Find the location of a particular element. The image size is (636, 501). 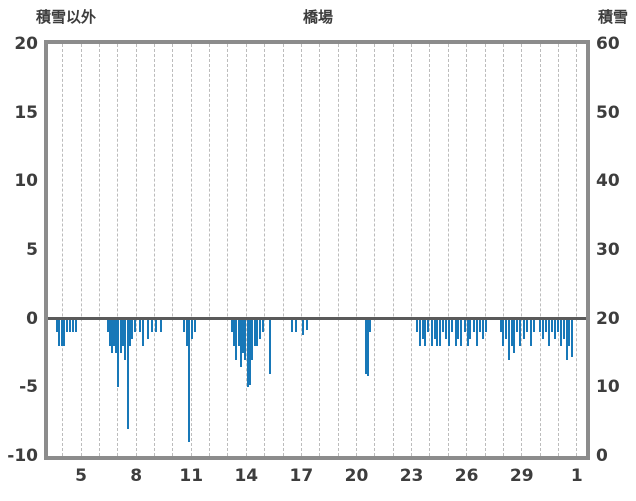

y-axis-label-left: 20 is located at coordinates (26, 44).